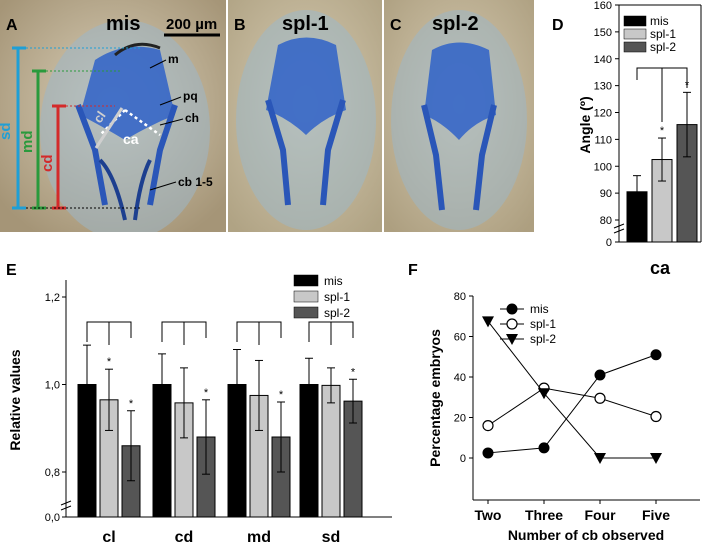  I want to click on panel-letter-f: F, so click(413, 270).